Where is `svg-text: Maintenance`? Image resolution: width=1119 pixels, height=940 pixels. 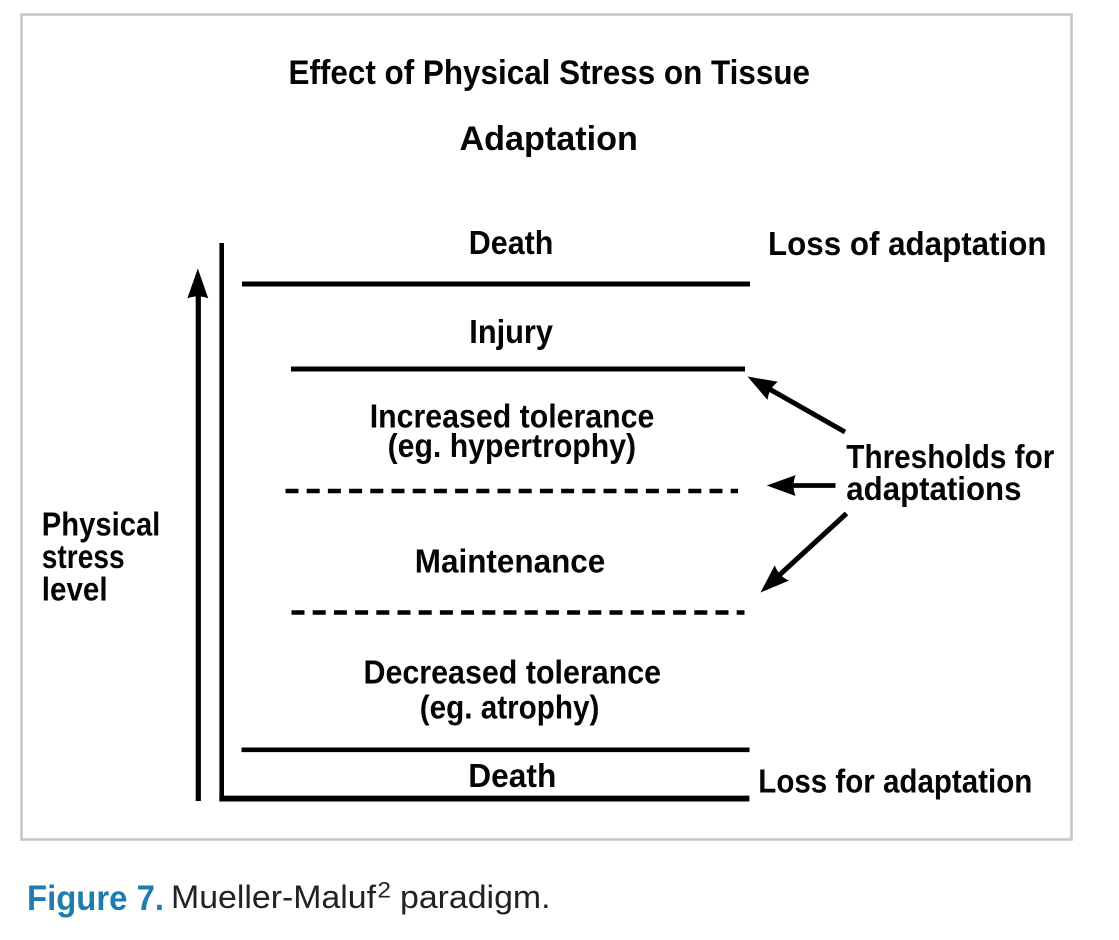
svg-text: Maintenance is located at coordinates (510, 561).